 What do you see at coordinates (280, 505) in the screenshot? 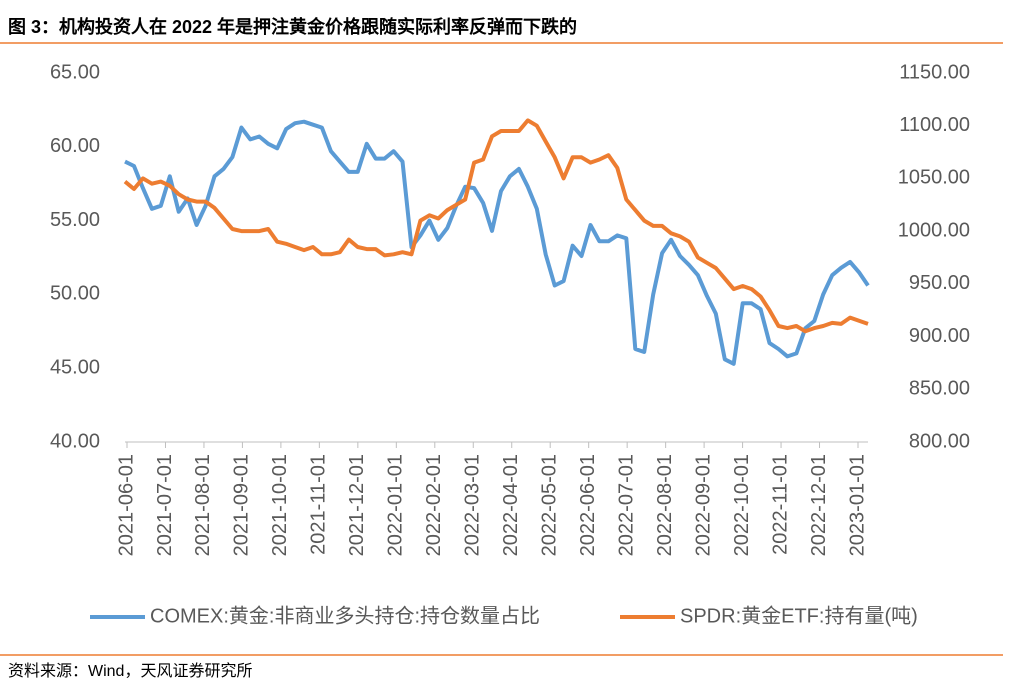
I see `x-tick-label: 2021-10-01` at bounding box center [280, 505].